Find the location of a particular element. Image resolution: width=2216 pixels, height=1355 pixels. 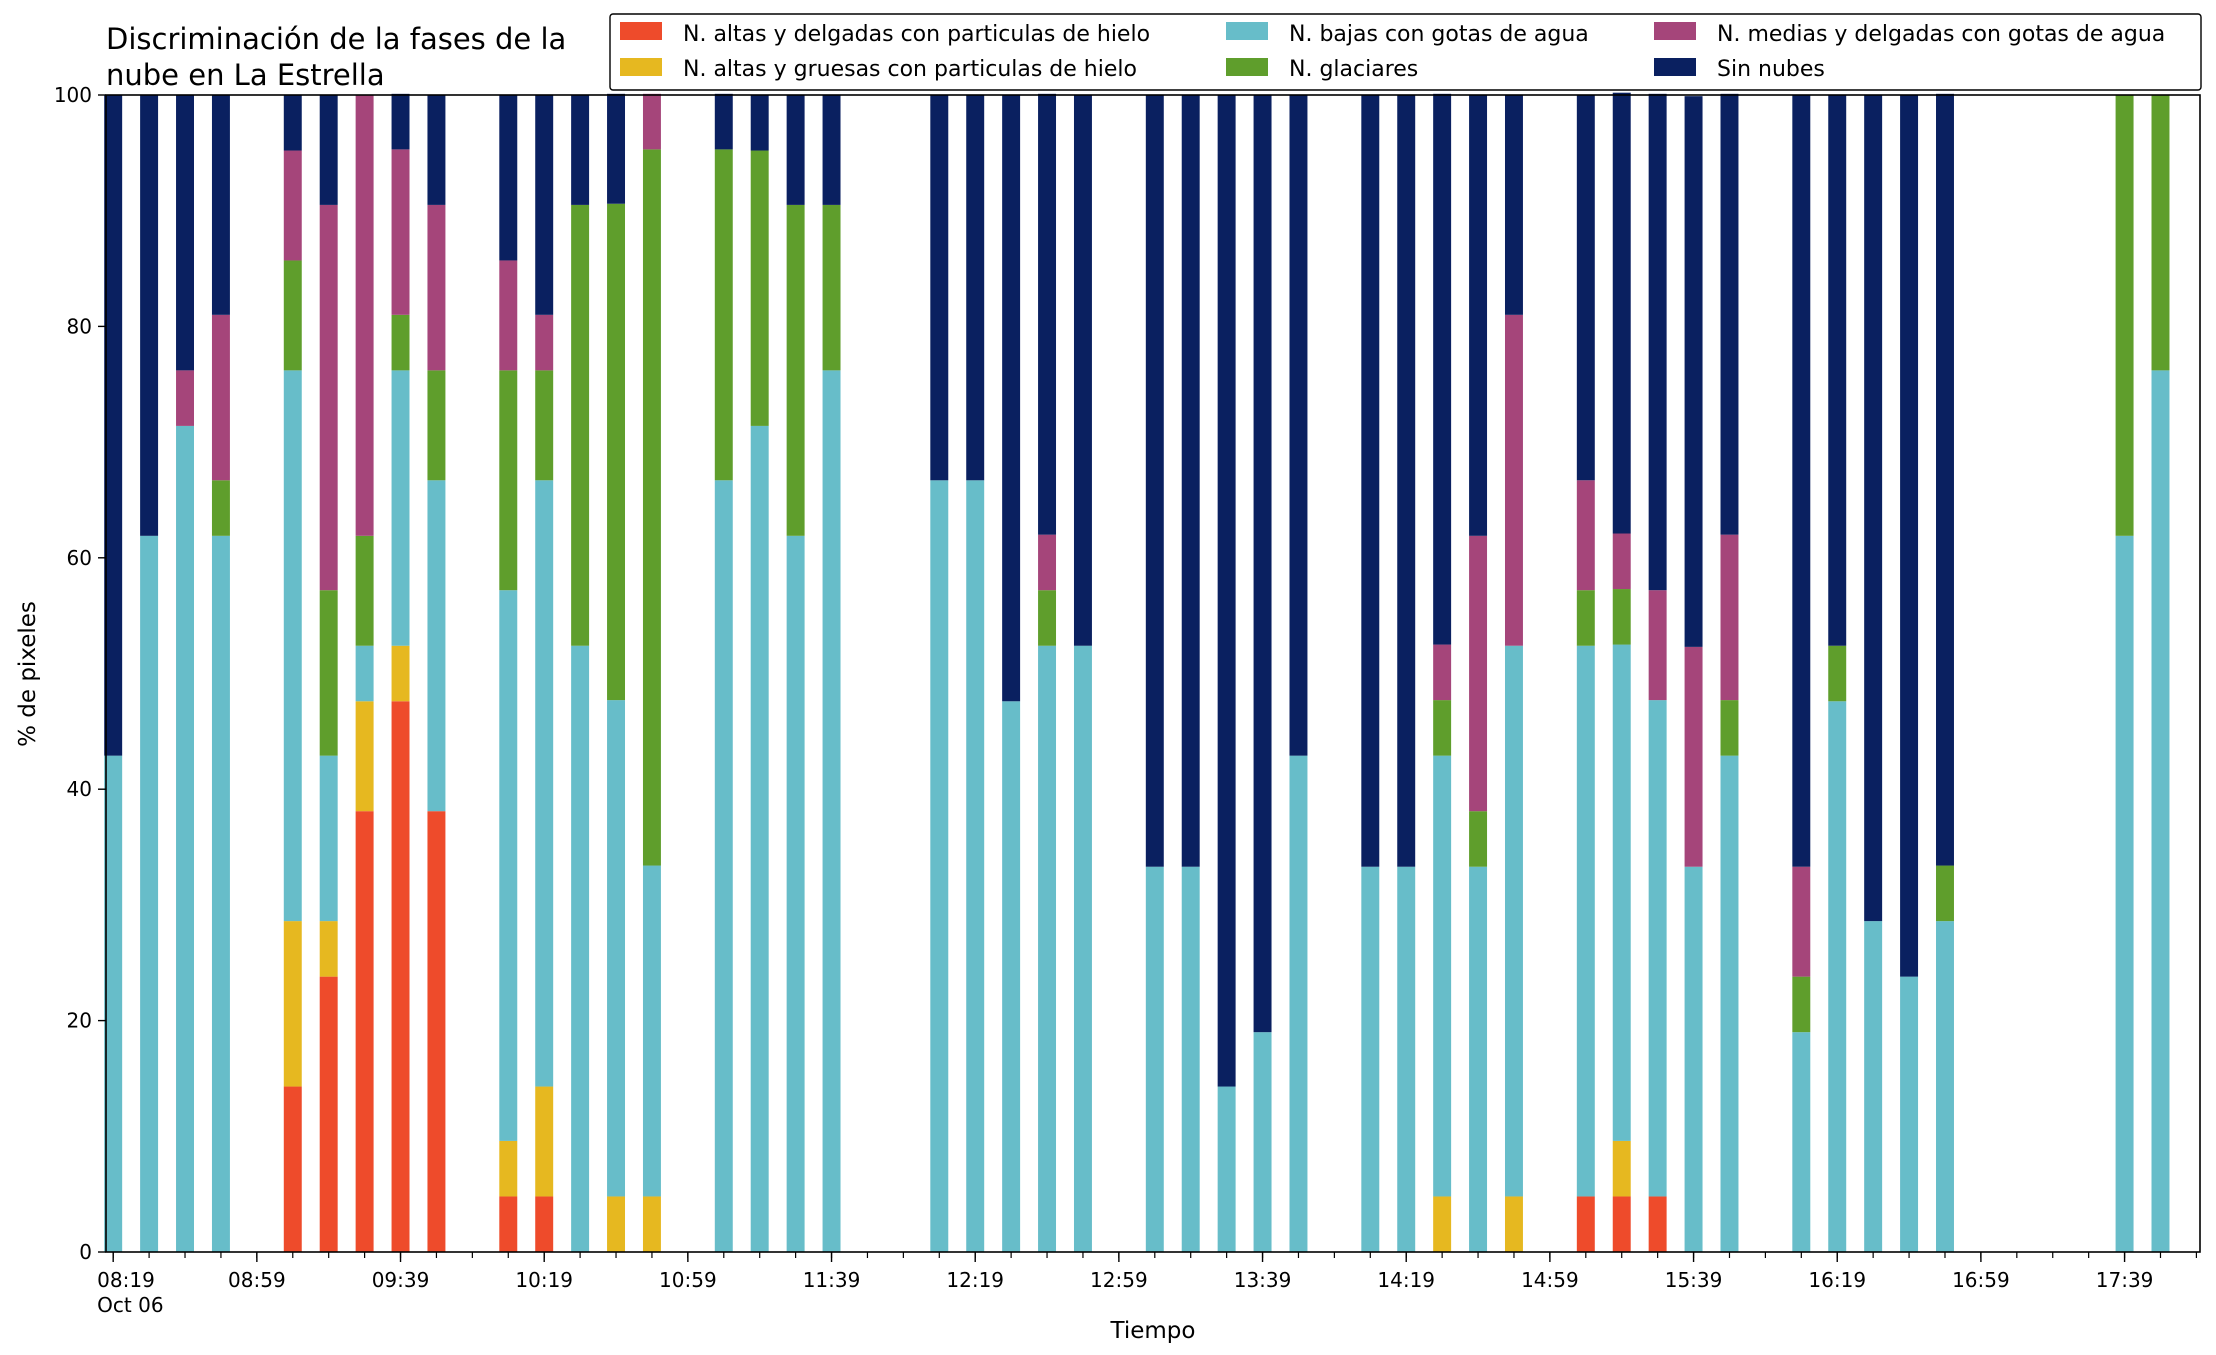

bar-0919-n-altas-y-gruesas-con-particulas-de-hielo is located at coordinates (328, 949).